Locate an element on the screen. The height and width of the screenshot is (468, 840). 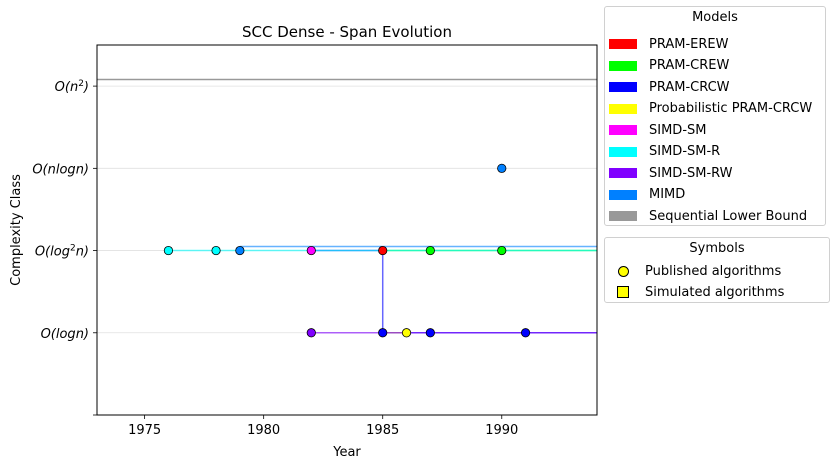
legend-label: Published algorithms is located at coordinates (713, 271).